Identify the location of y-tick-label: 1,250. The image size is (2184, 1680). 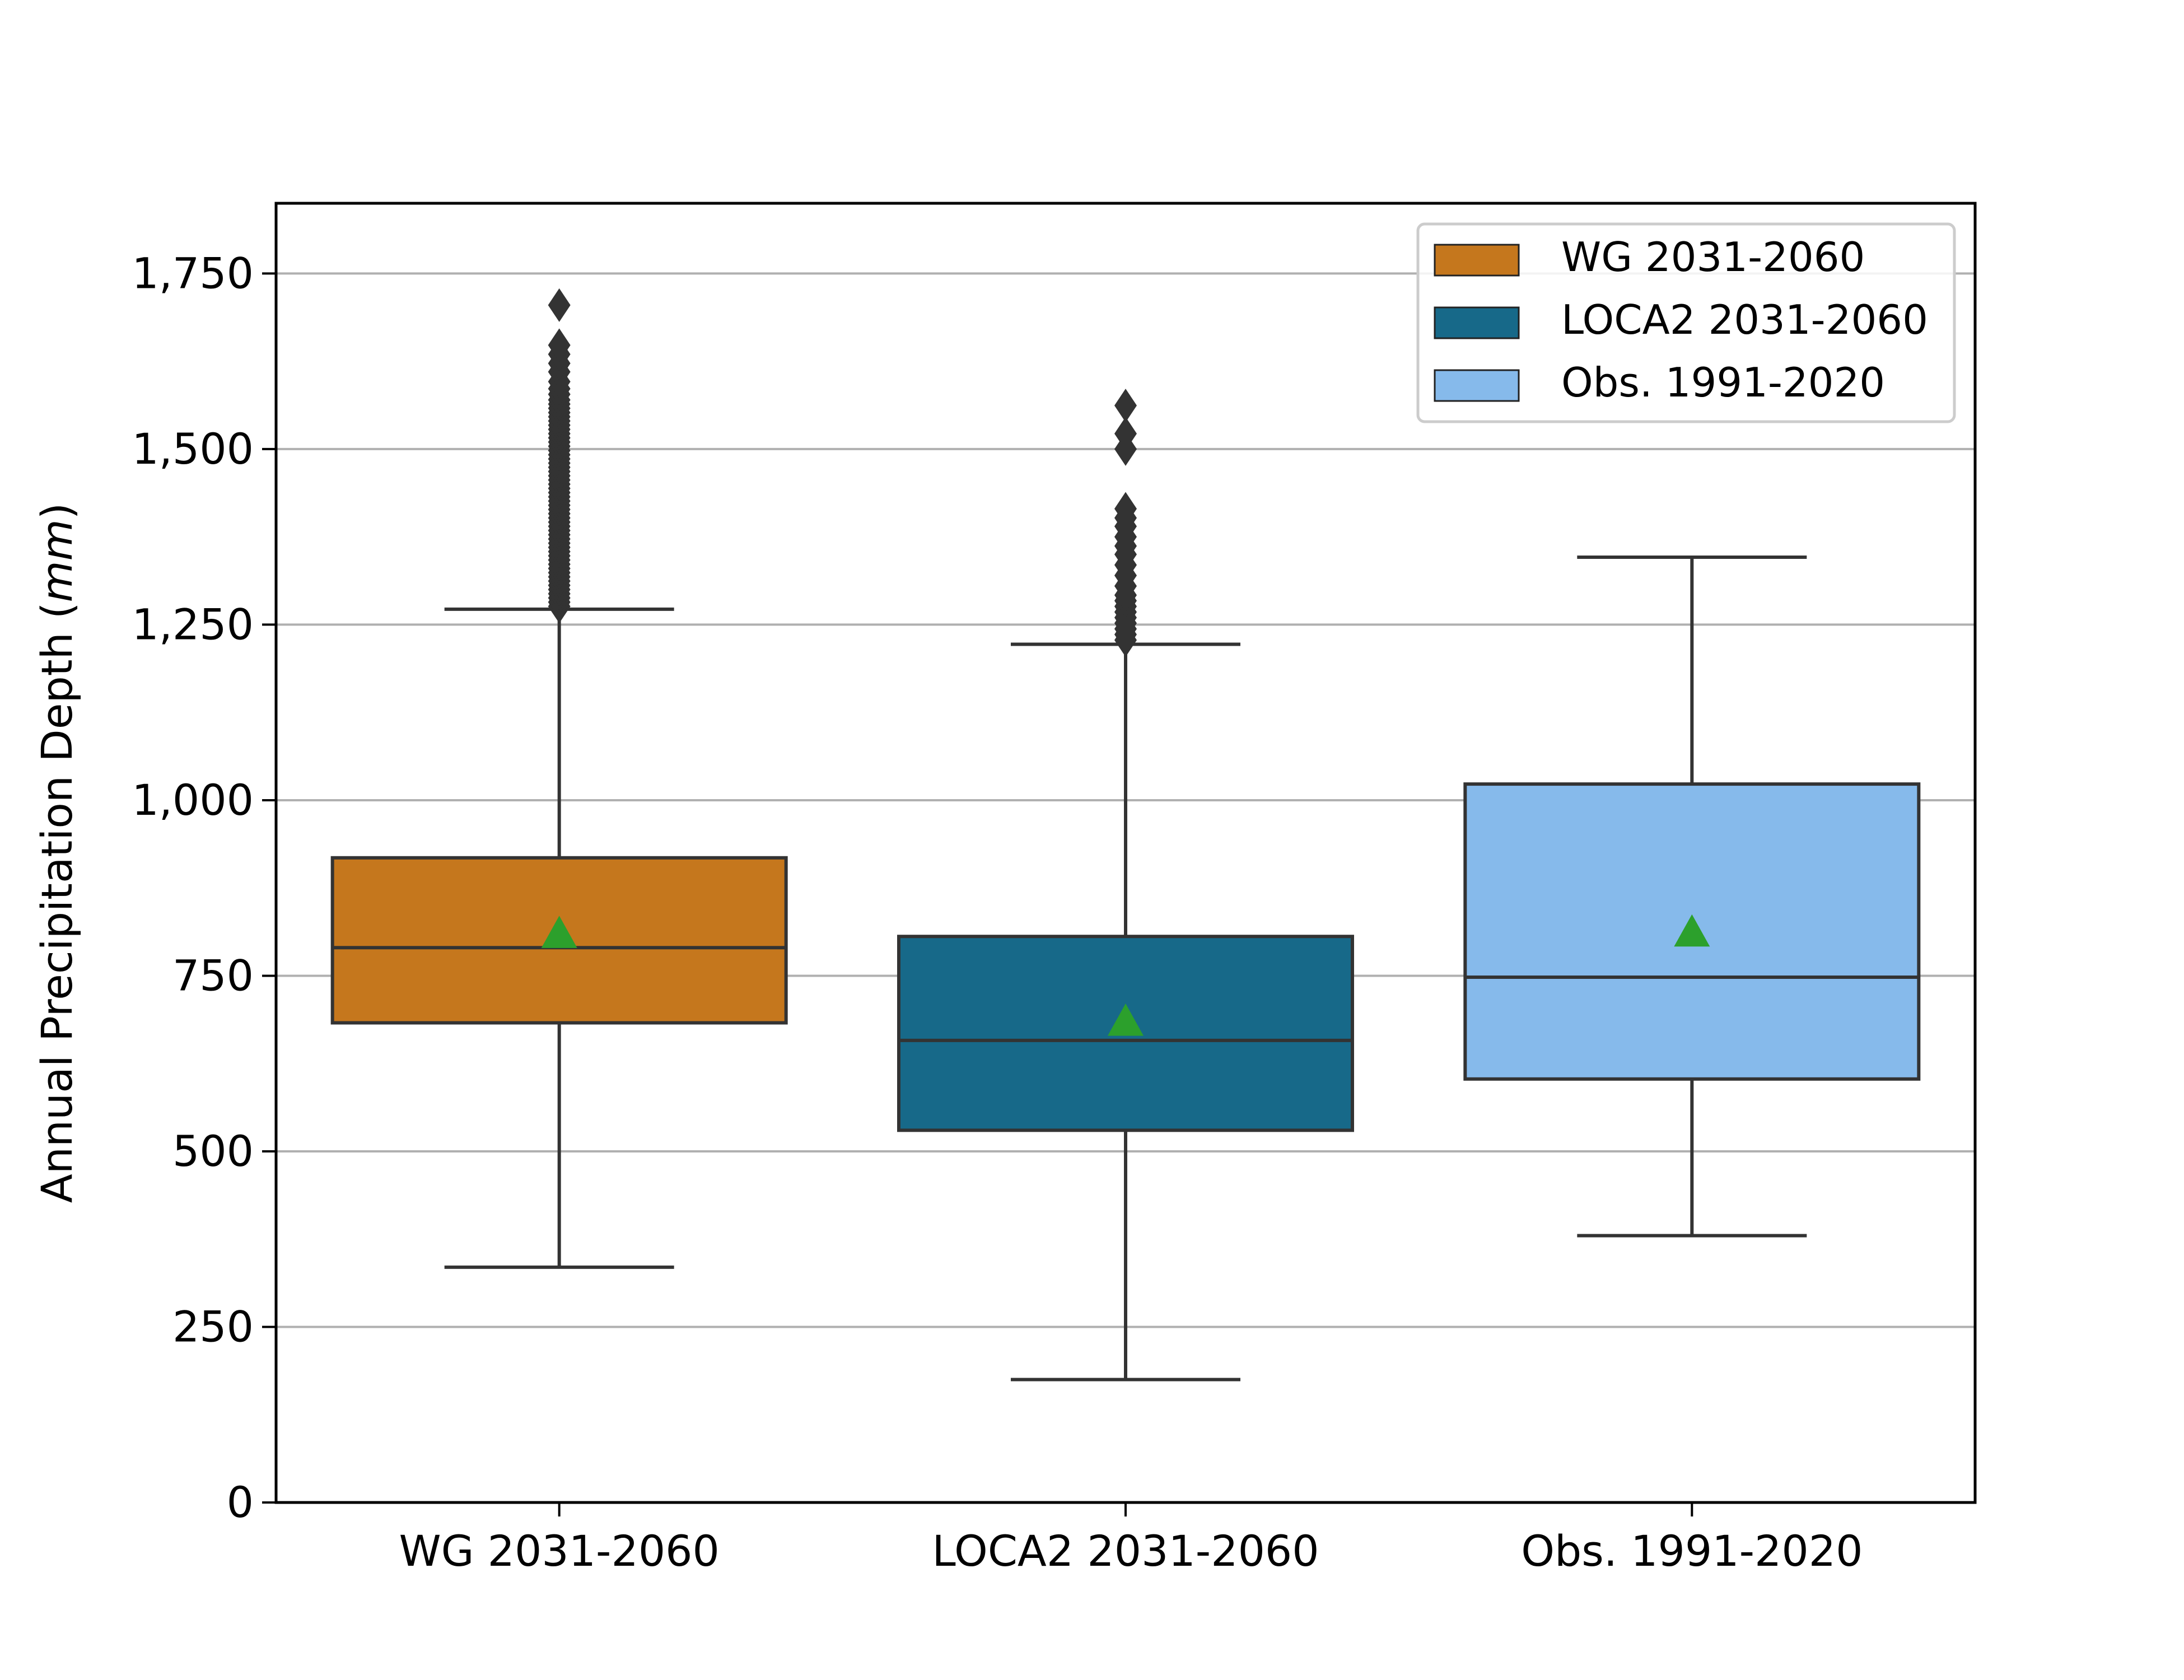
(193, 624).